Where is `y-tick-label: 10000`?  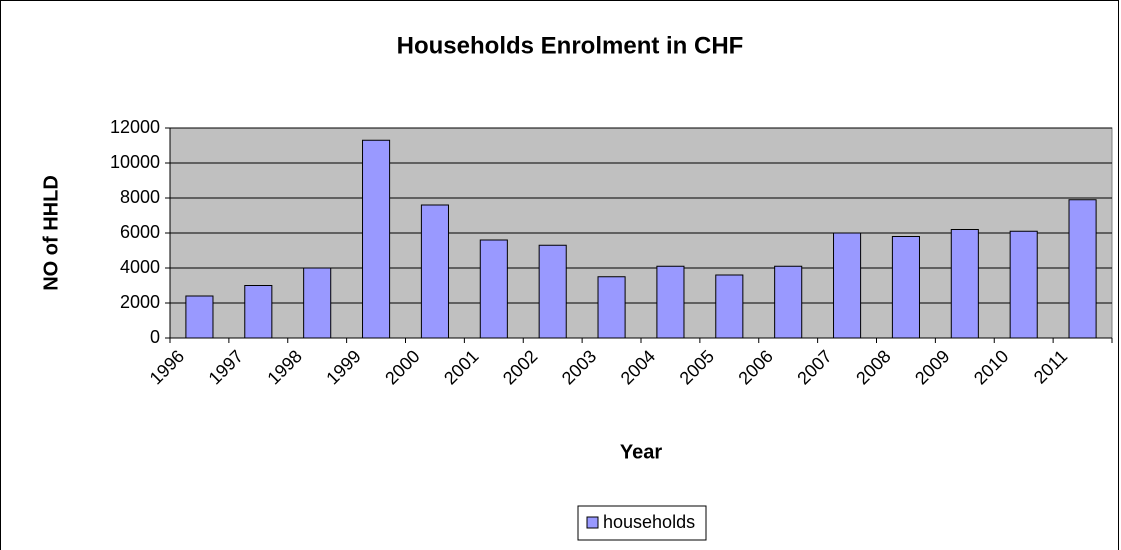 y-tick-label: 10000 is located at coordinates (135, 162).